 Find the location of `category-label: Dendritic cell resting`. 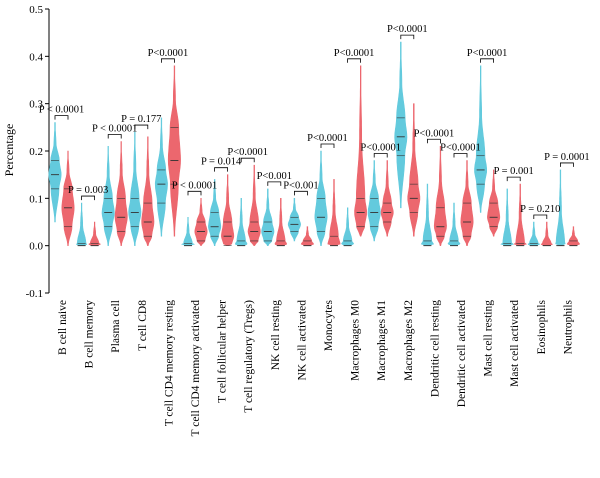

category-label: Dendritic cell resting is located at coordinates (435, 348).